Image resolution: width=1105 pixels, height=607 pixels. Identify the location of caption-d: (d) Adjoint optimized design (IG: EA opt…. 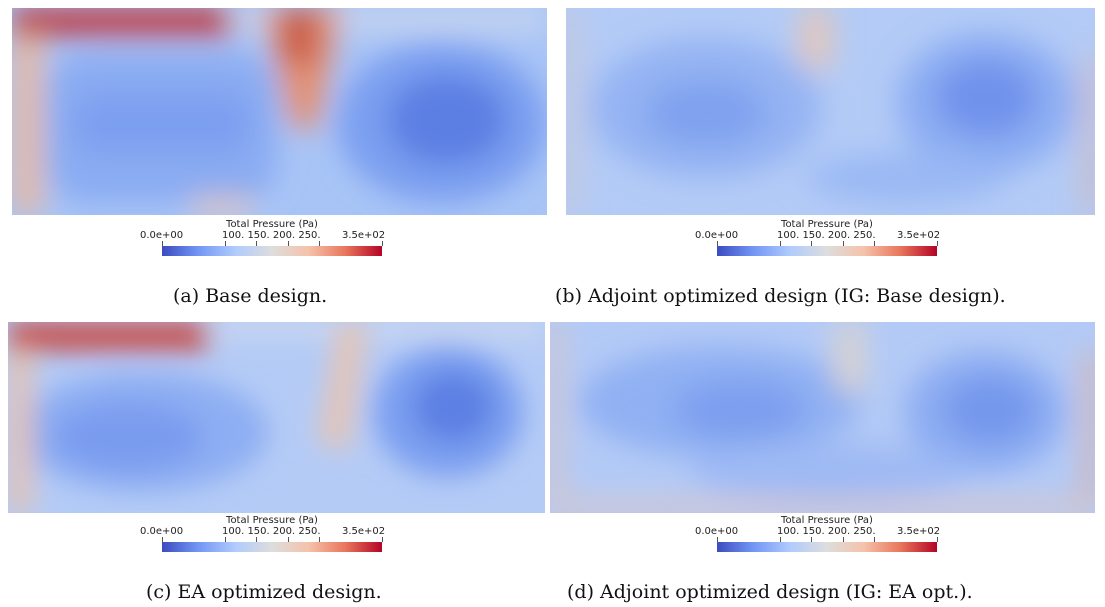
(770, 592).